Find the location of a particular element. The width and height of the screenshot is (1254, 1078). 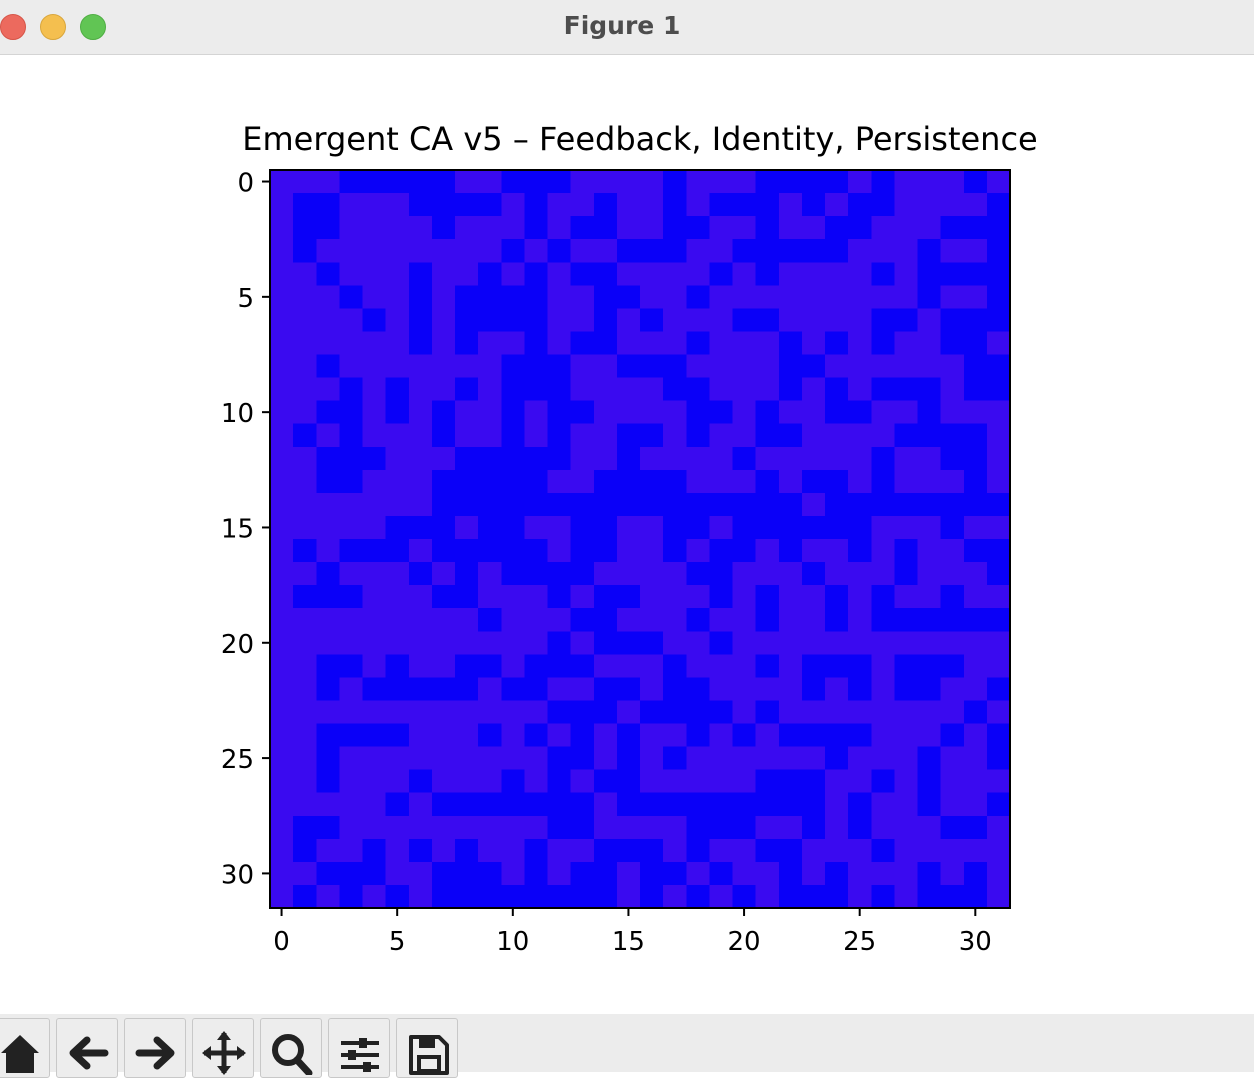

x-tick-label: 25 is located at coordinates (859, 942).